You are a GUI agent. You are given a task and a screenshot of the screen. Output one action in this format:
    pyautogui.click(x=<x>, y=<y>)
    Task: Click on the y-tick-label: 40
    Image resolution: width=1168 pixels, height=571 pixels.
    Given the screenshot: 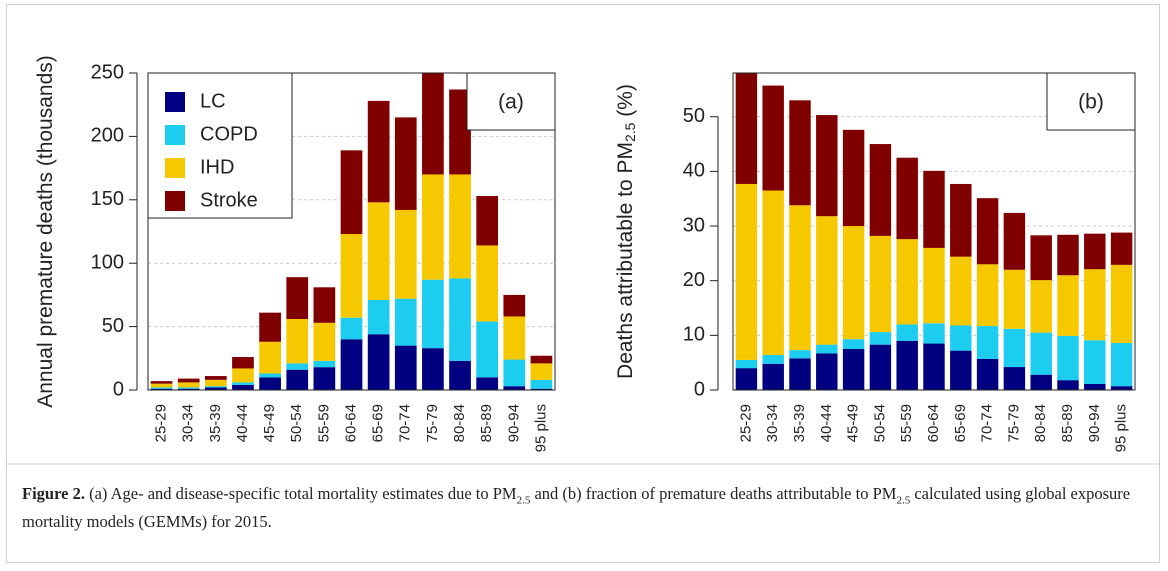 What is the action you would take?
    pyautogui.click(x=694, y=171)
    